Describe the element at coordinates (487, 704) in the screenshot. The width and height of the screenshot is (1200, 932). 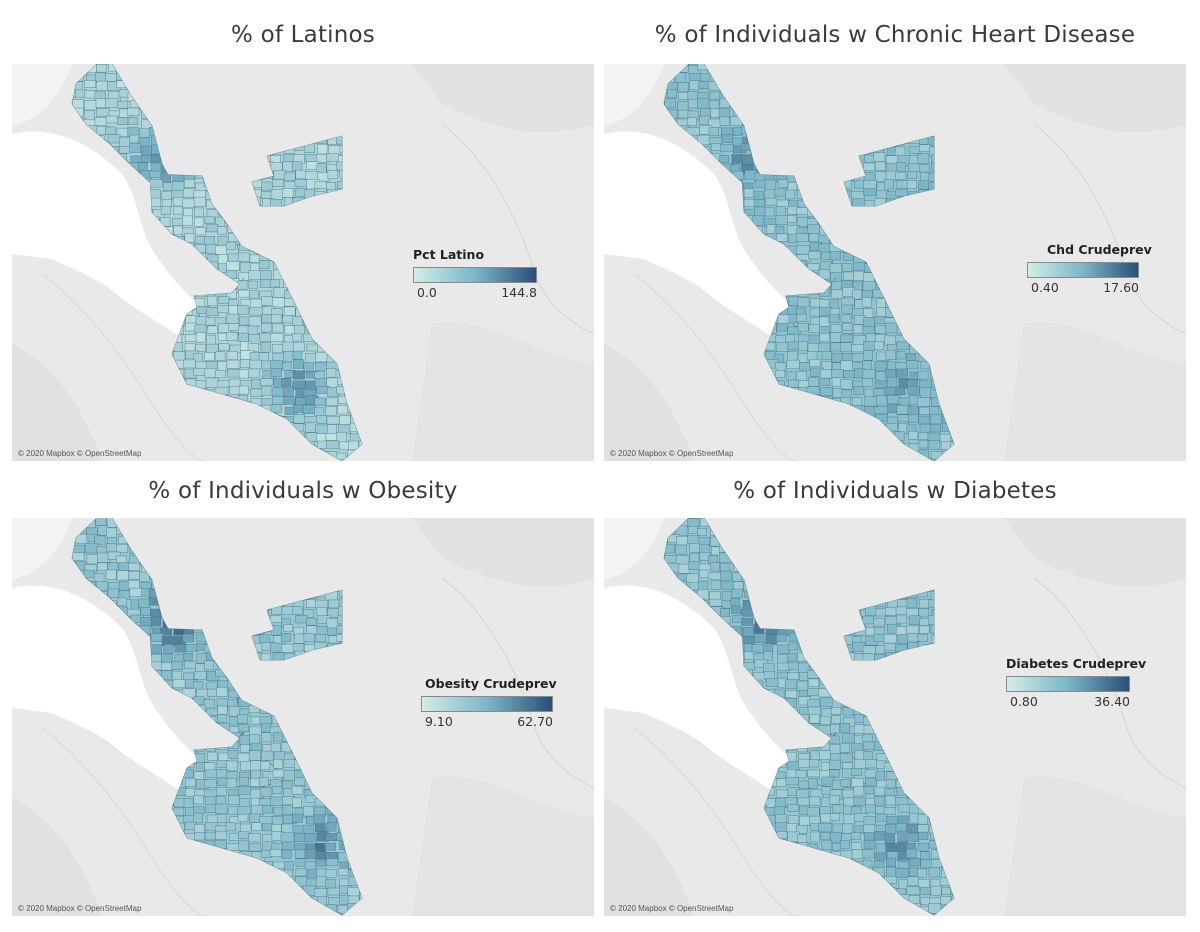
I see `legend-gradient-bar` at that location.